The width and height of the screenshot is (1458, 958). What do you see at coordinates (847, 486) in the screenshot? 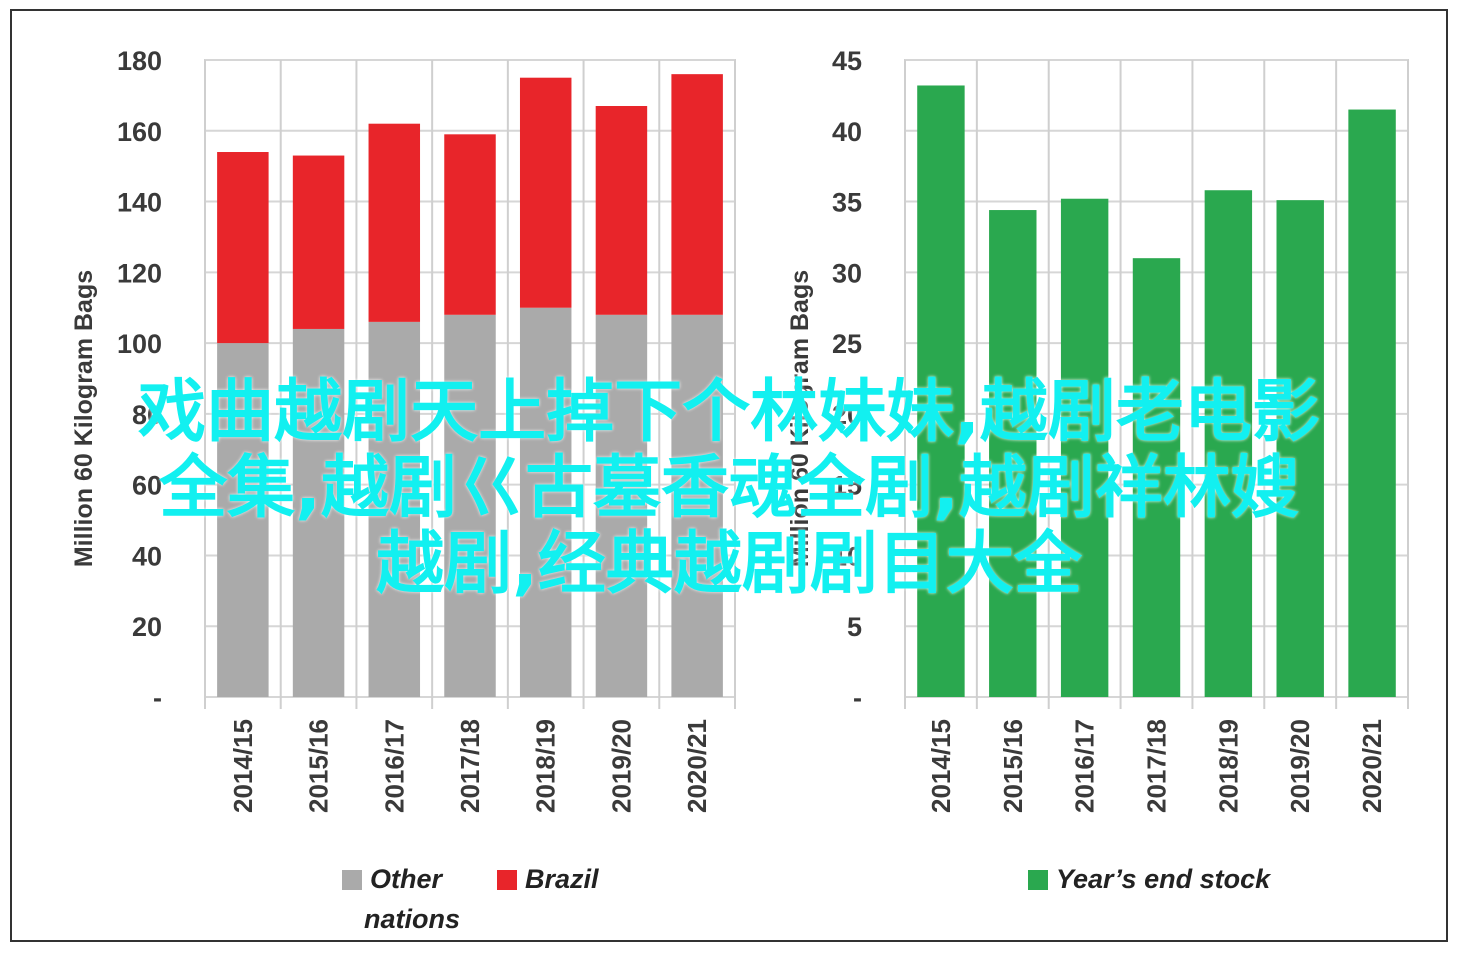
I see `chart2-ytick-label: 15` at bounding box center [847, 486].